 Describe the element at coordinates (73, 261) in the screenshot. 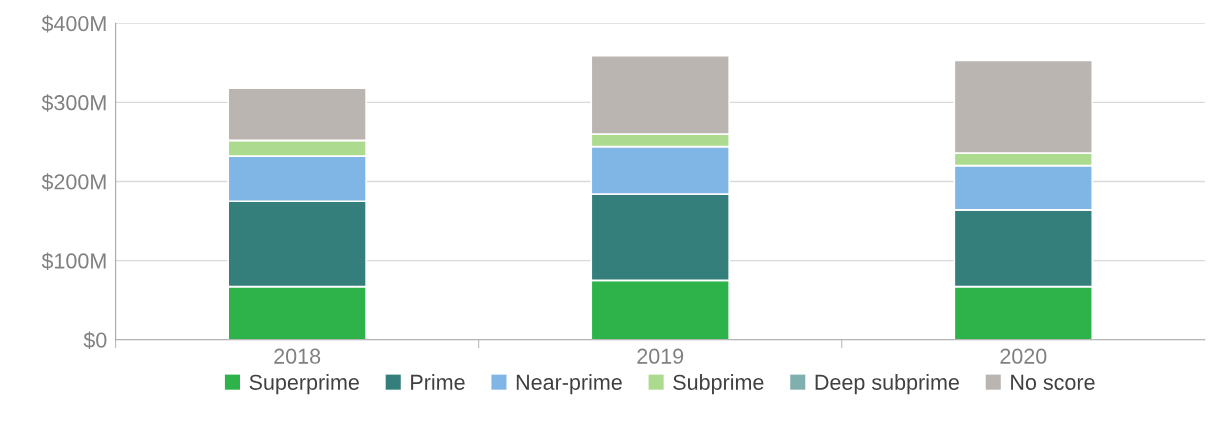

I see `y-tick-label: $100M` at that location.